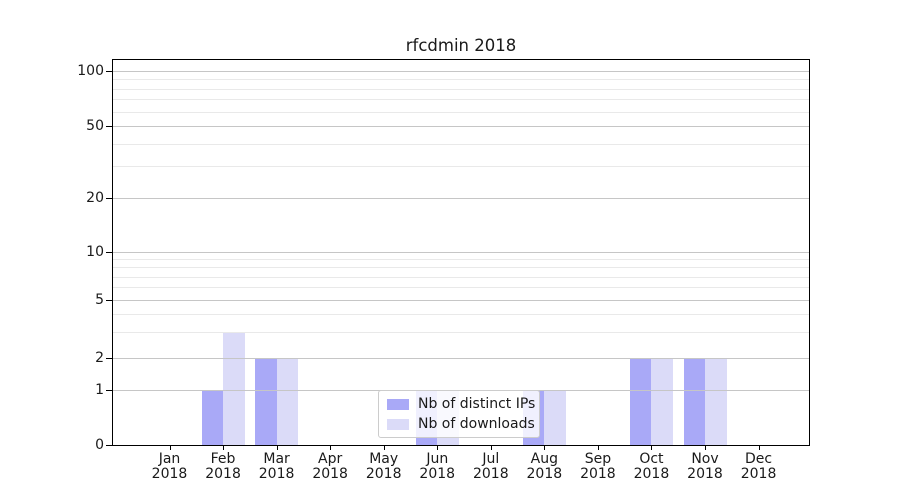 This screenshot has width=900, height=500. Describe the element at coordinates (490, 466) in the screenshot. I see `x-axis-tick-label: Jul 2018` at that location.